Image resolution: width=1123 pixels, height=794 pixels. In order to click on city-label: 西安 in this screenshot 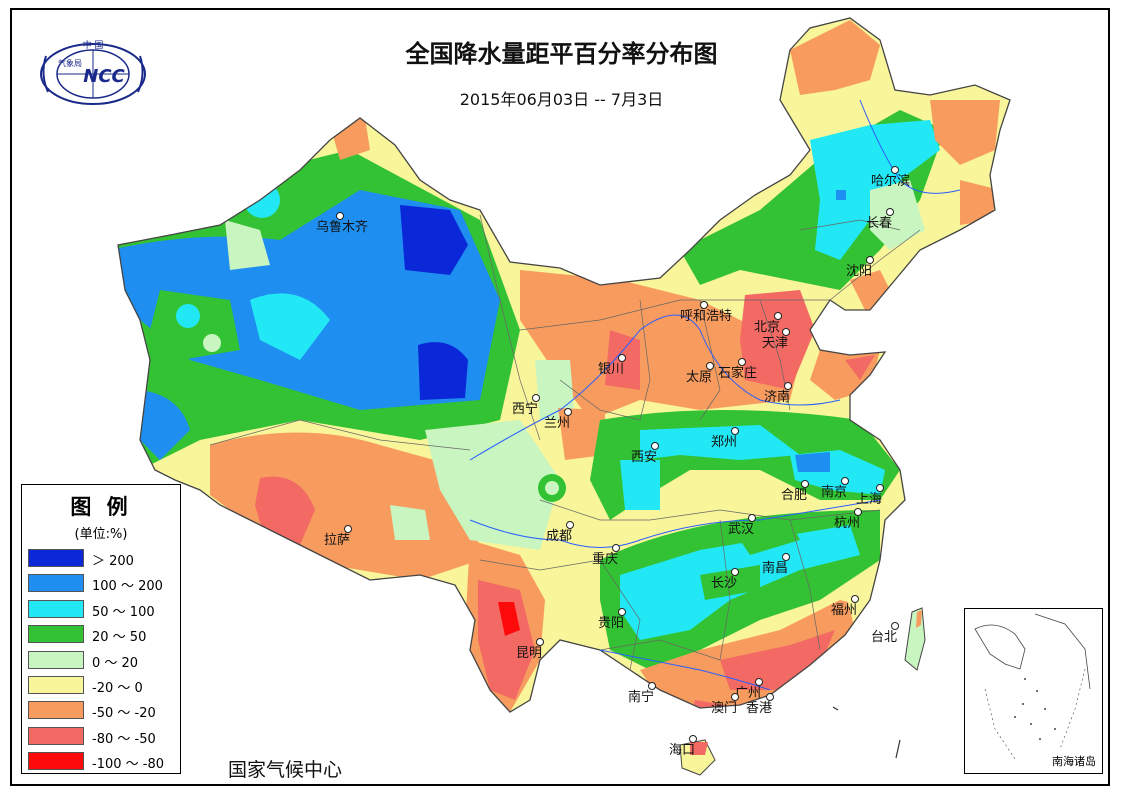, I will do `click(644, 457)`.